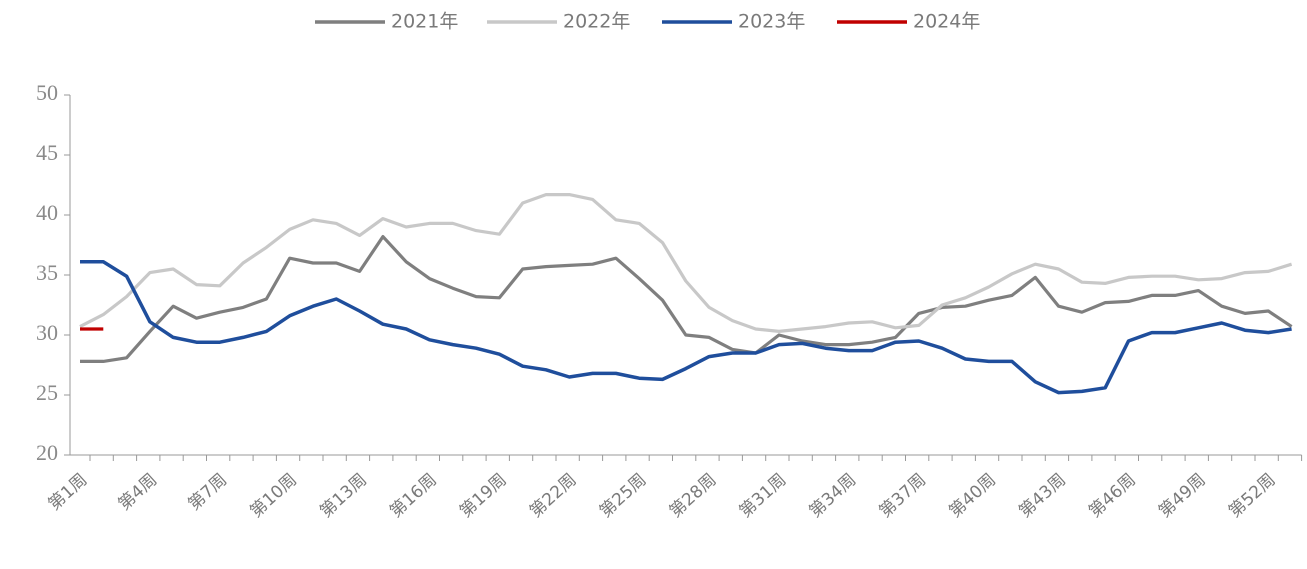  What do you see at coordinates (47, 212) in the screenshot?
I see `y-tick-label: 40` at bounding box center [47, 212].